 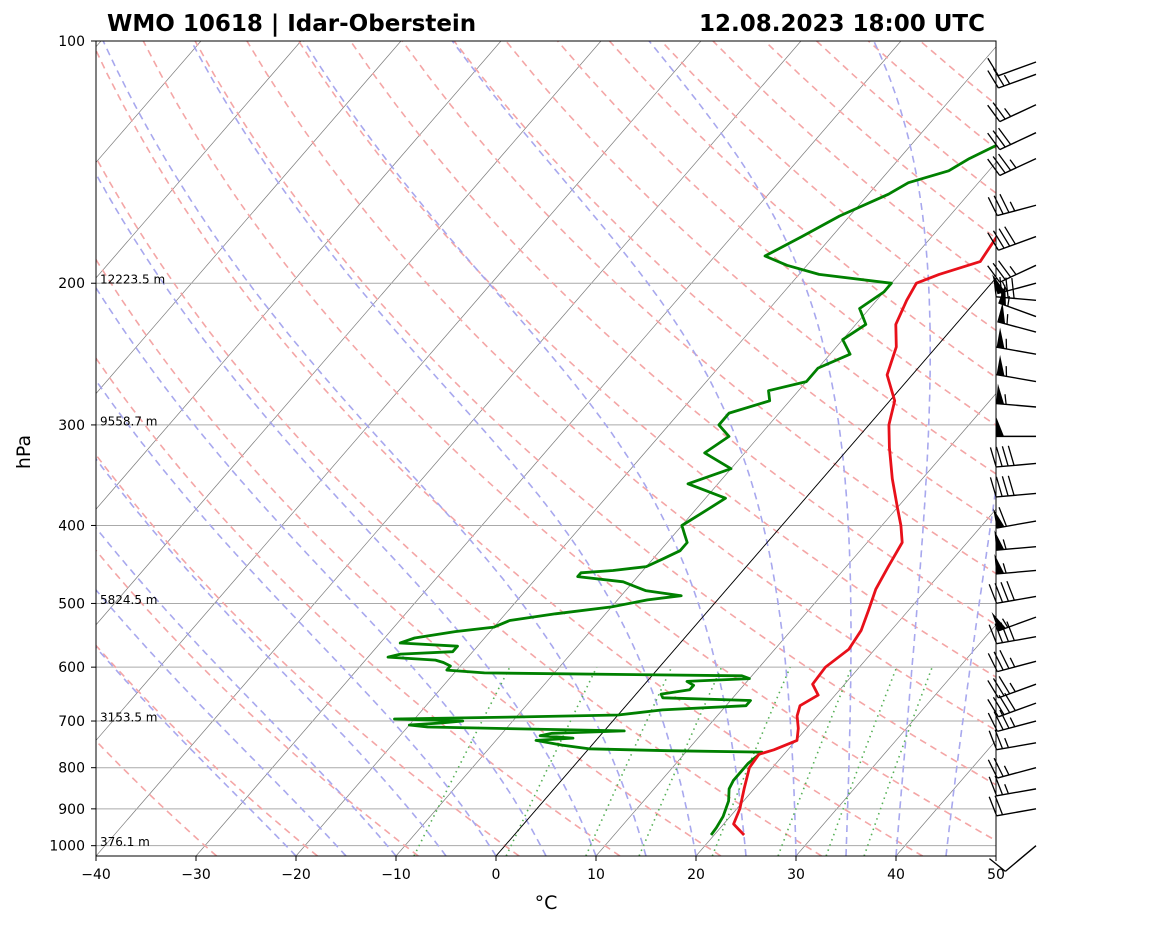 What do you see at coordinates (796, 875) in the screenshot?
I see `x-tick-label: 30` at bounding box center [796, 875].